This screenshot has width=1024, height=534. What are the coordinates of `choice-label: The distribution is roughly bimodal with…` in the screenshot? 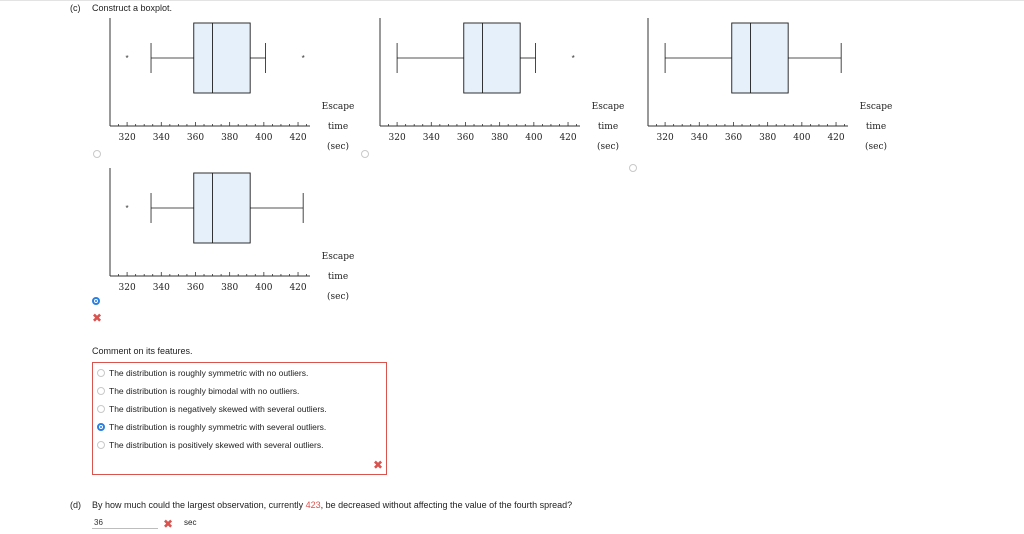 It's located at (204, 391).